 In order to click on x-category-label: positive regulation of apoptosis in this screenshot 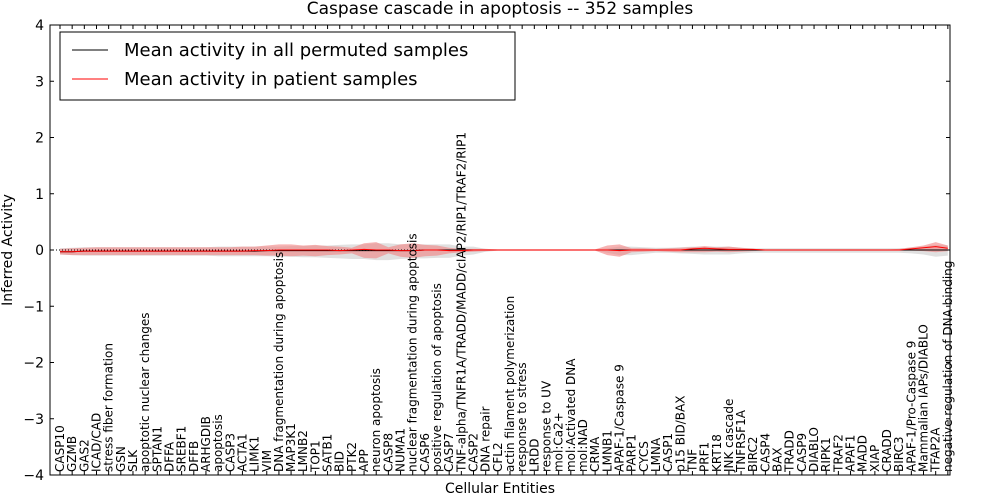, I will do `click(437, 377)`.